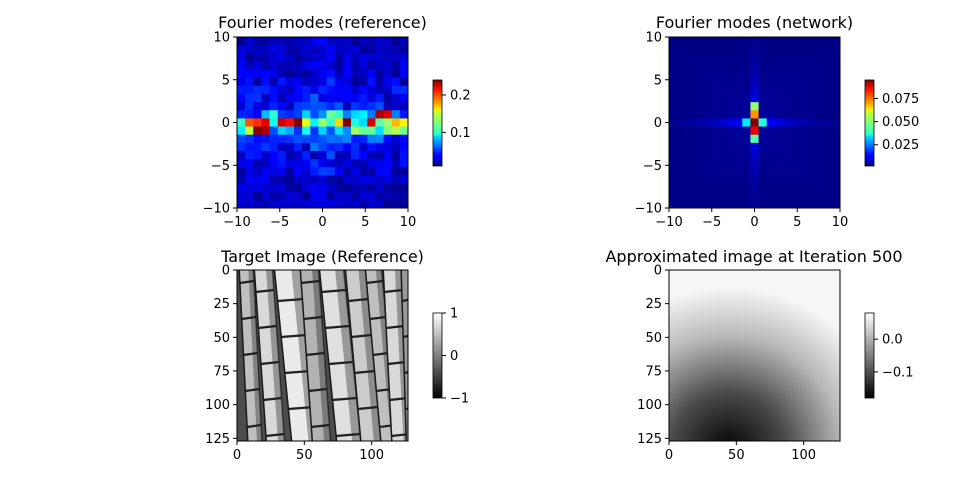  What do you see at coordinates (460, 95) in the screenshot?
I see `colorbar-tick-label: 0.2` at bounding box center [460, 95].